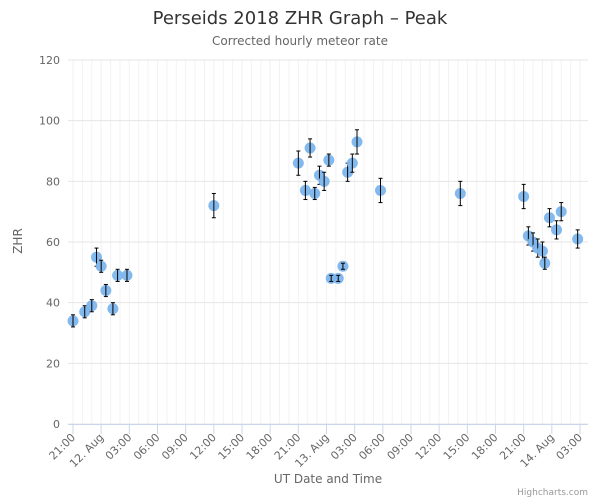  I want to click on y-tick-label: 120, so click(49, 60).